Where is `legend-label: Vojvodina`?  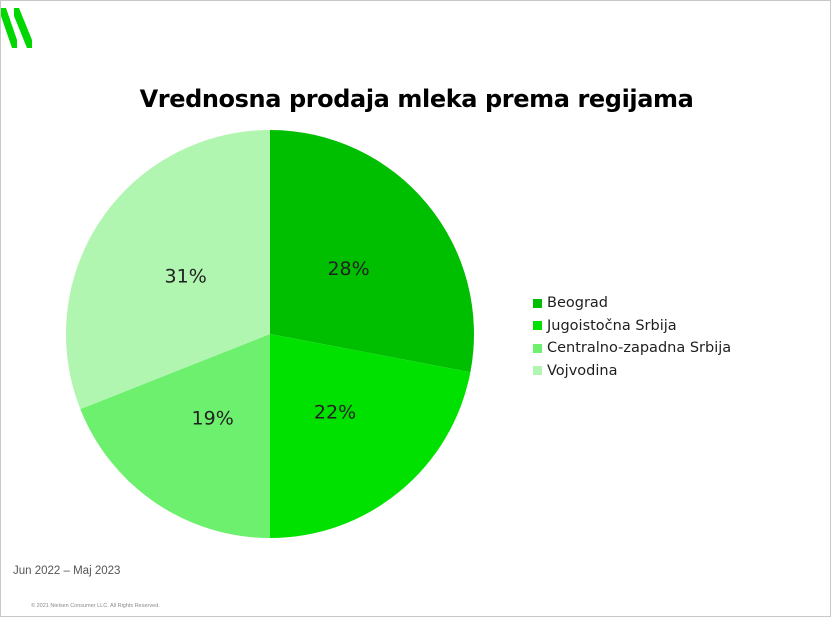 legend-label: Vojvodina is located at coordinates (582, 370).